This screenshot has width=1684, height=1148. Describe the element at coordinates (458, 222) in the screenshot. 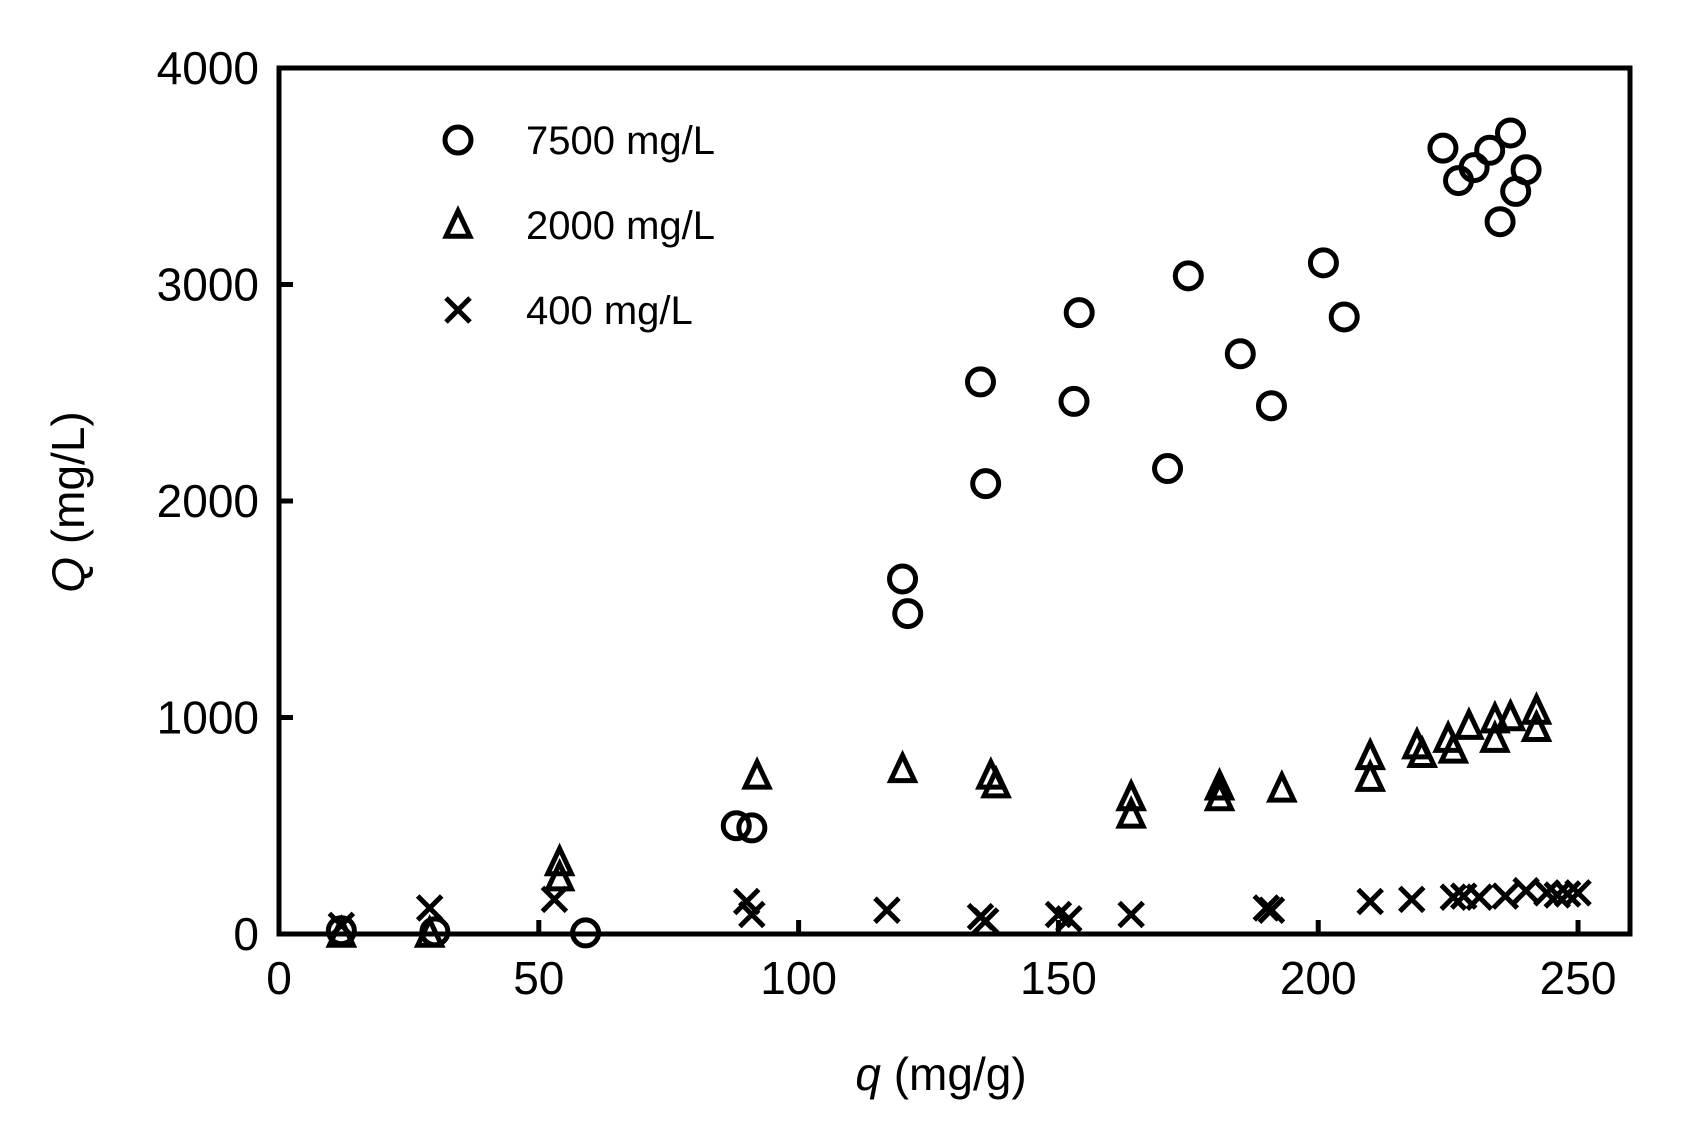

I see `legend-marker-triangle` at that location.